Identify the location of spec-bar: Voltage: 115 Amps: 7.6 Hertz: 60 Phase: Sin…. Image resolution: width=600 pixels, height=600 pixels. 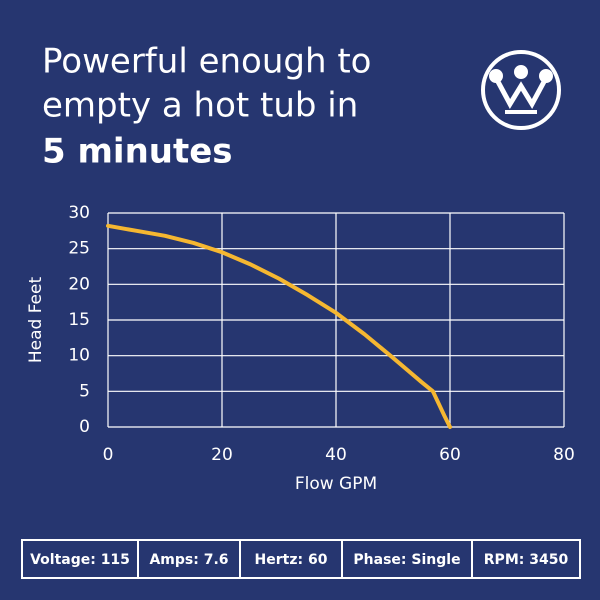
(301, 559).